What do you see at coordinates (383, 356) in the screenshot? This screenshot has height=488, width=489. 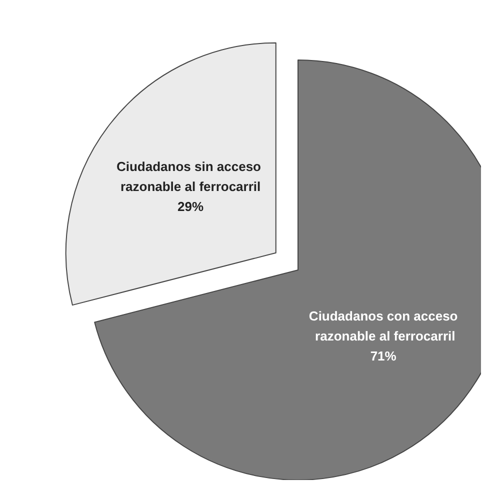 I see `data-label: 71%` at bounding box center [383, 356].